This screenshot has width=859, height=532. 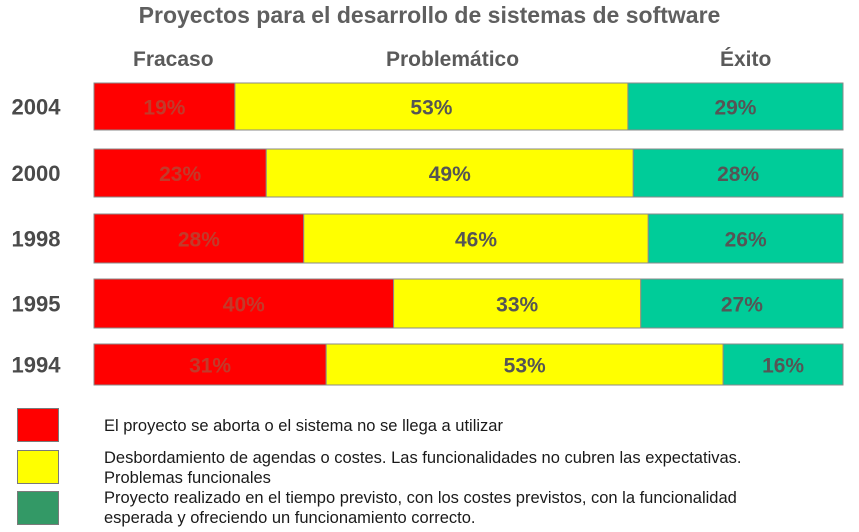 I want to click on data-label-1998-series-0: 28%, so click(x=199, y=240).